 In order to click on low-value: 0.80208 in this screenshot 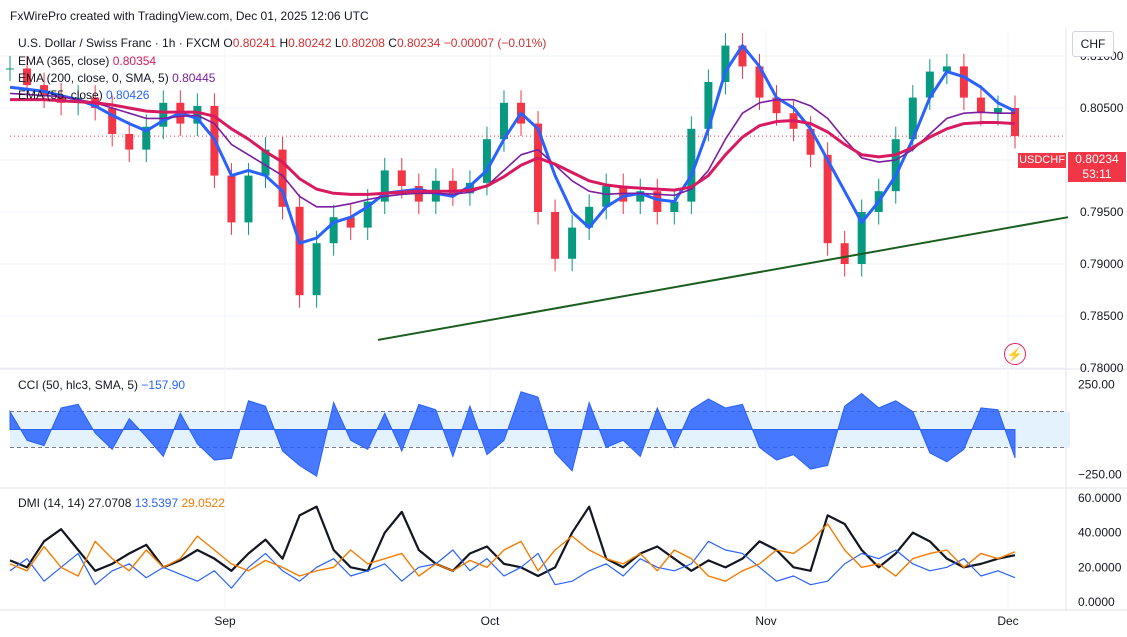, I will do `click(363, 43)`.